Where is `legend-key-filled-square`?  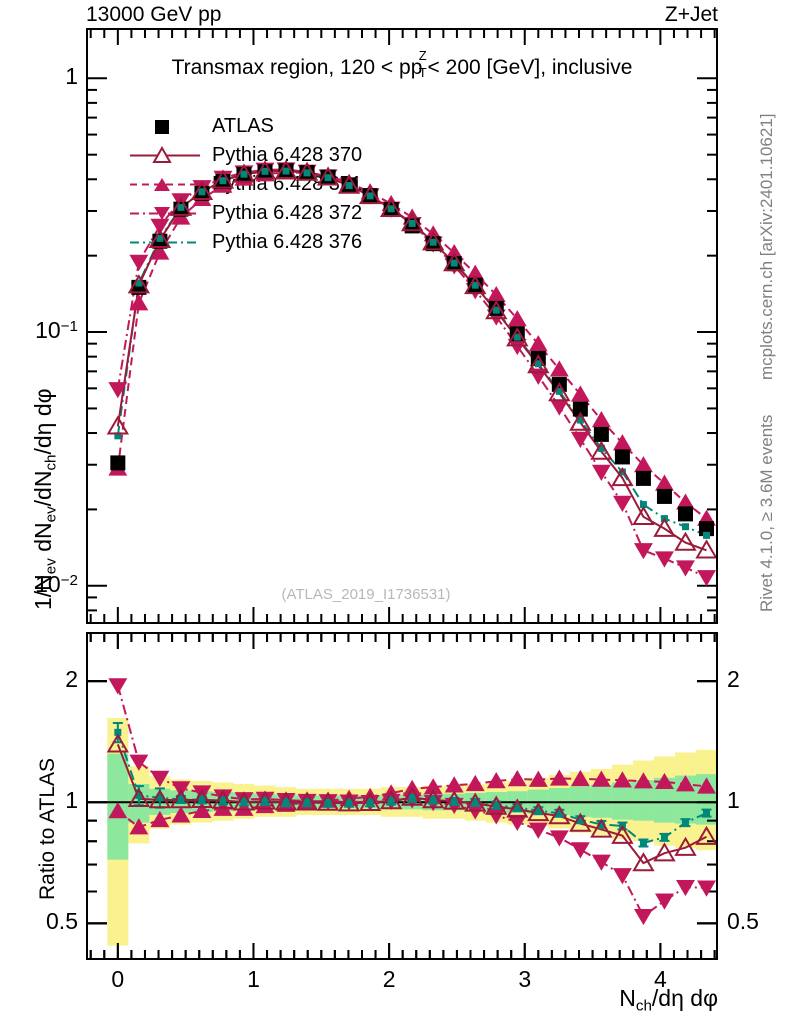 legend-key-filled-square is located at coordinates (165, 126).